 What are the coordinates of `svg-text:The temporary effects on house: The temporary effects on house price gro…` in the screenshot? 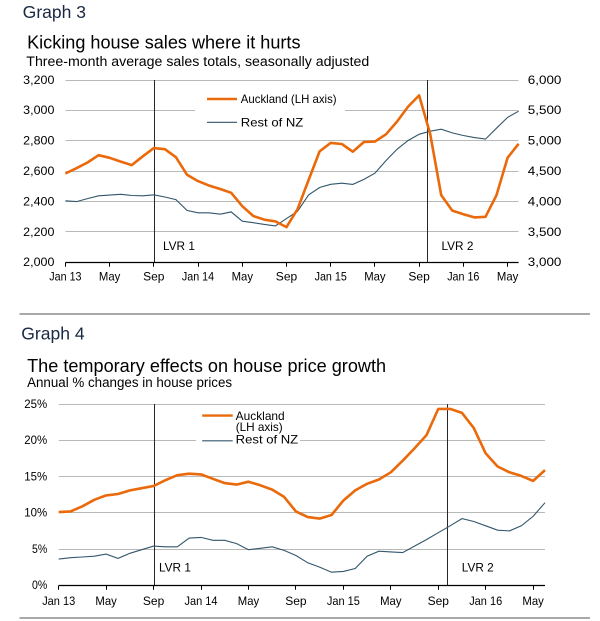 It's located at (206, 365).